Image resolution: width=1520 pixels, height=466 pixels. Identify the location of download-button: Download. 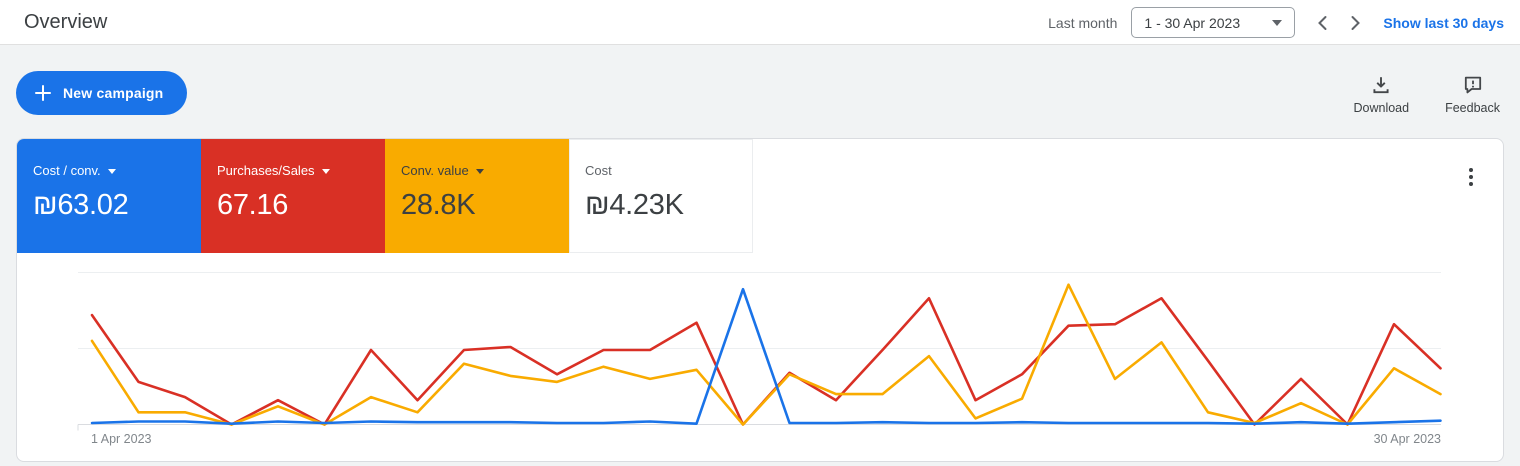
(1381, 94).